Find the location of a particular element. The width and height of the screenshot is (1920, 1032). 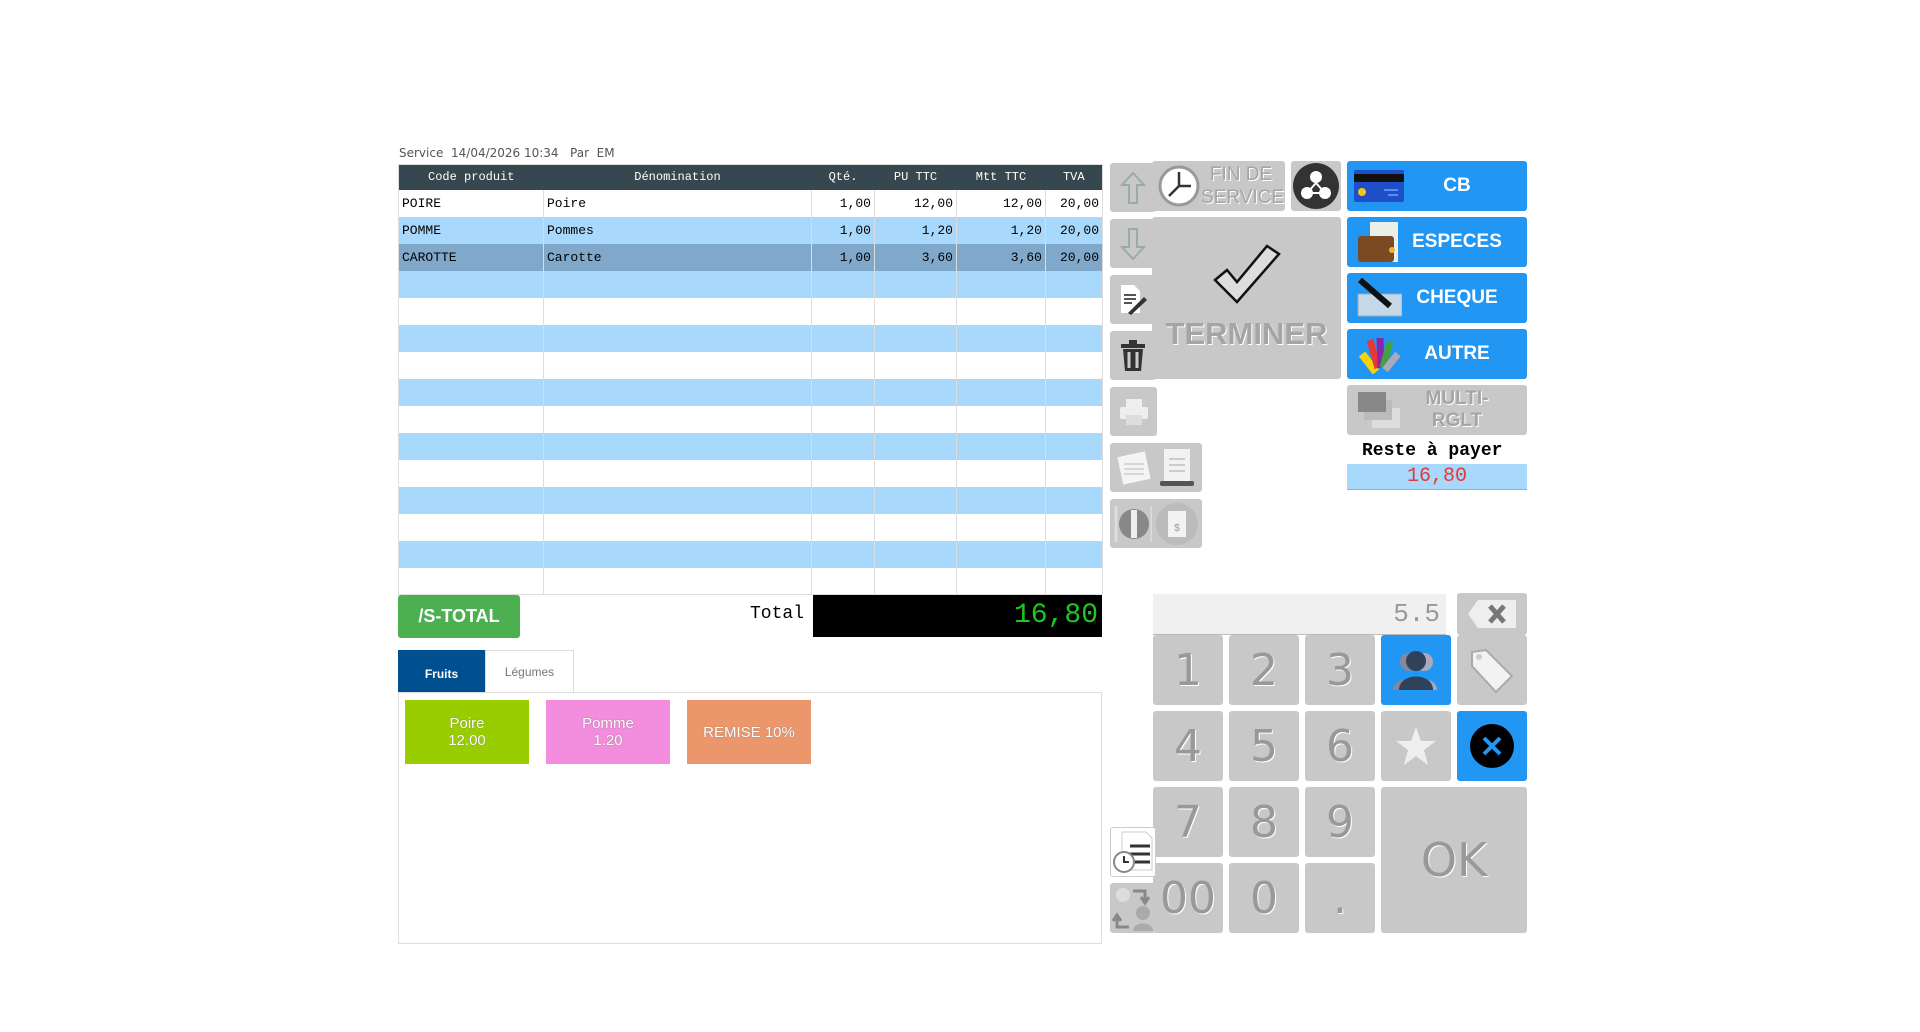

fin-de-service-button: FIN DE SERVICE is located at coordinates (1218, 186).